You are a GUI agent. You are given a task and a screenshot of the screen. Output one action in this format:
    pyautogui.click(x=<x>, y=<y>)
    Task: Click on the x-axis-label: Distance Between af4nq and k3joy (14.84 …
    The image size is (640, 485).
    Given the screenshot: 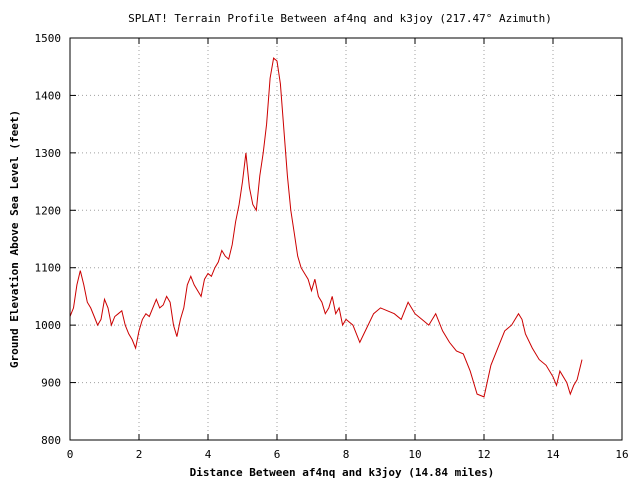 What is the action you would take?
    pyautogui.click(x=342, y=472)
    